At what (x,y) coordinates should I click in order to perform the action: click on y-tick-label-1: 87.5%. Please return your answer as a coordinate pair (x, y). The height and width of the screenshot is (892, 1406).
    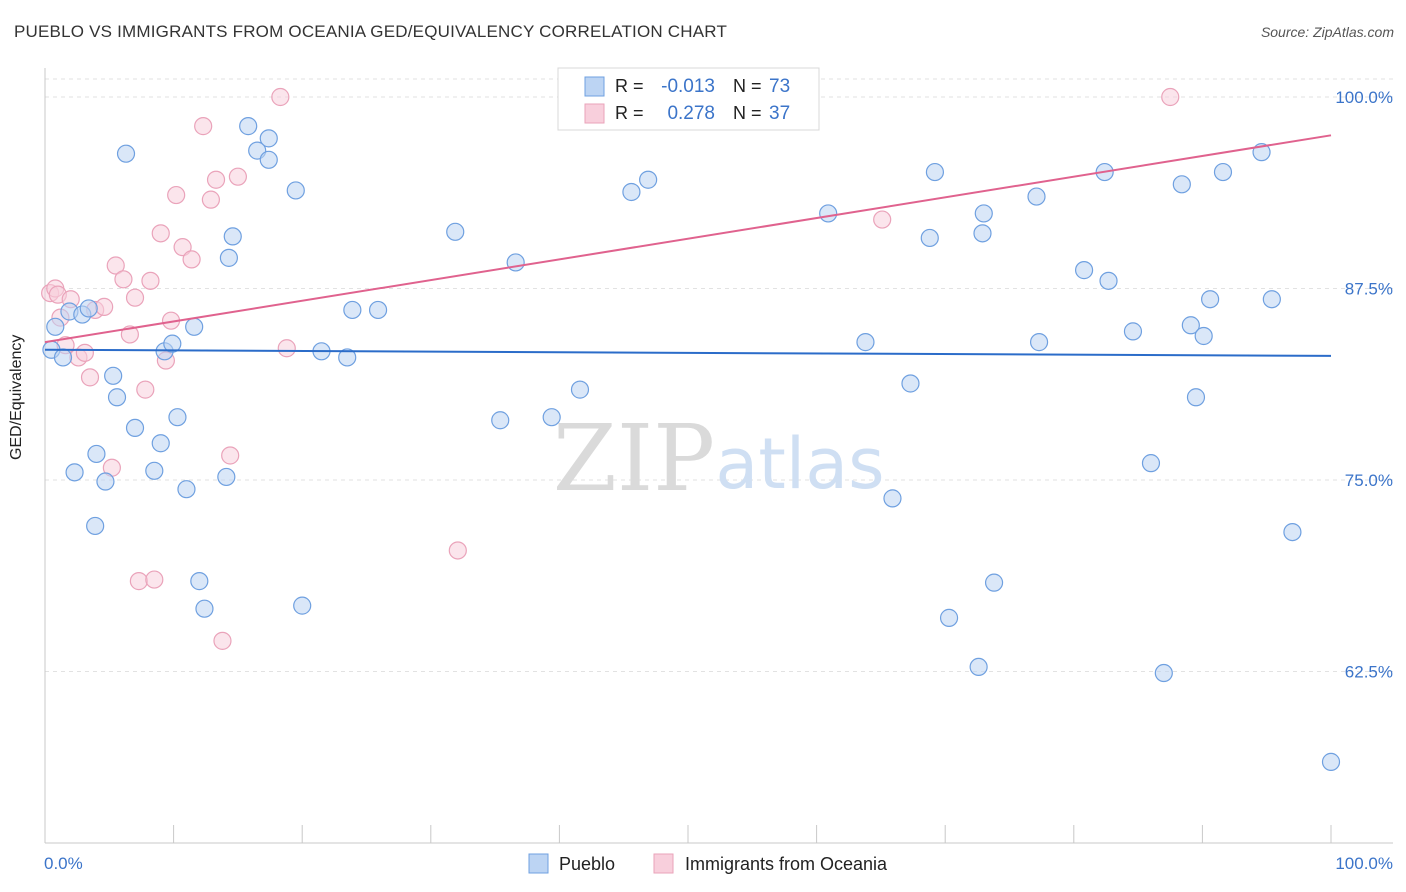
    Looking at the image, I should click on (1369, 289).